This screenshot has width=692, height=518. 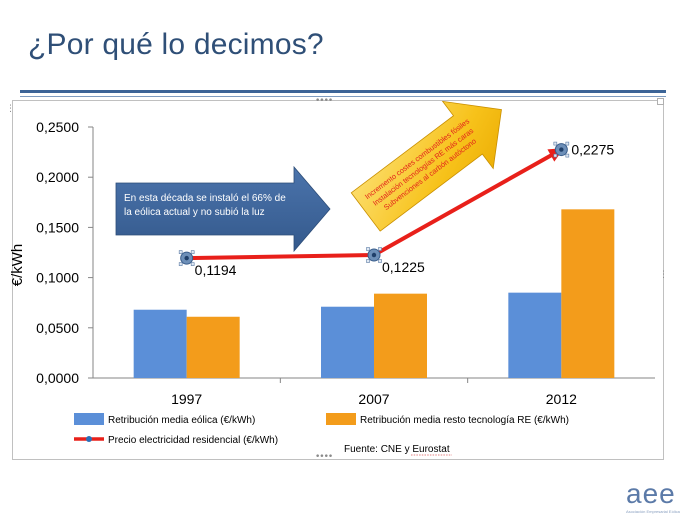 I want to click on logo-subtitle: Asociación Empresarial Eólica, so click(x=653, y=511).